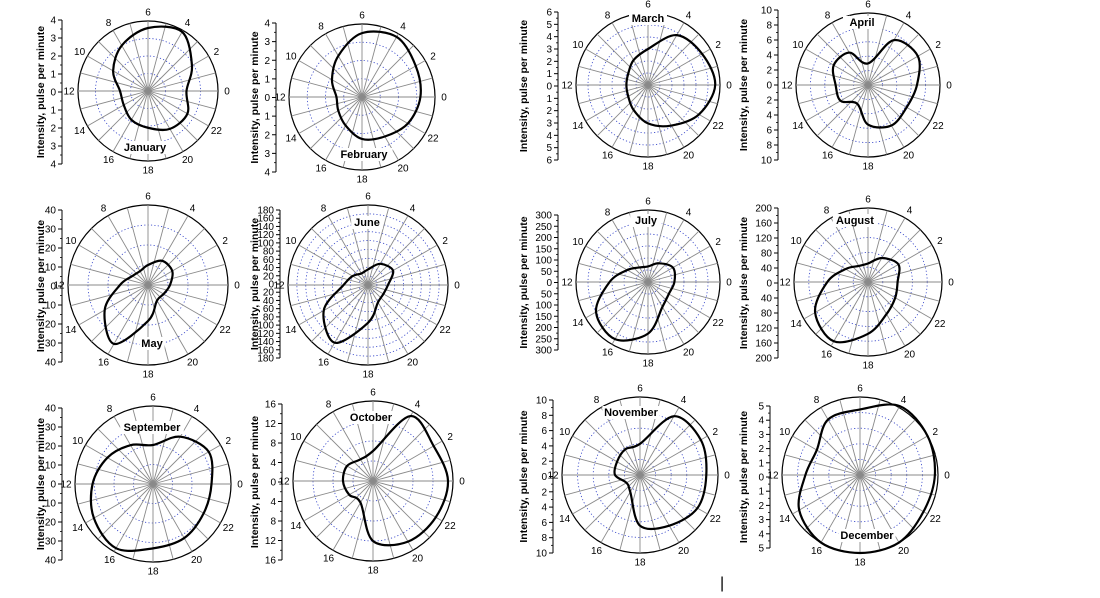  I want to click on y-tick-label: 120, so click(265, 235).